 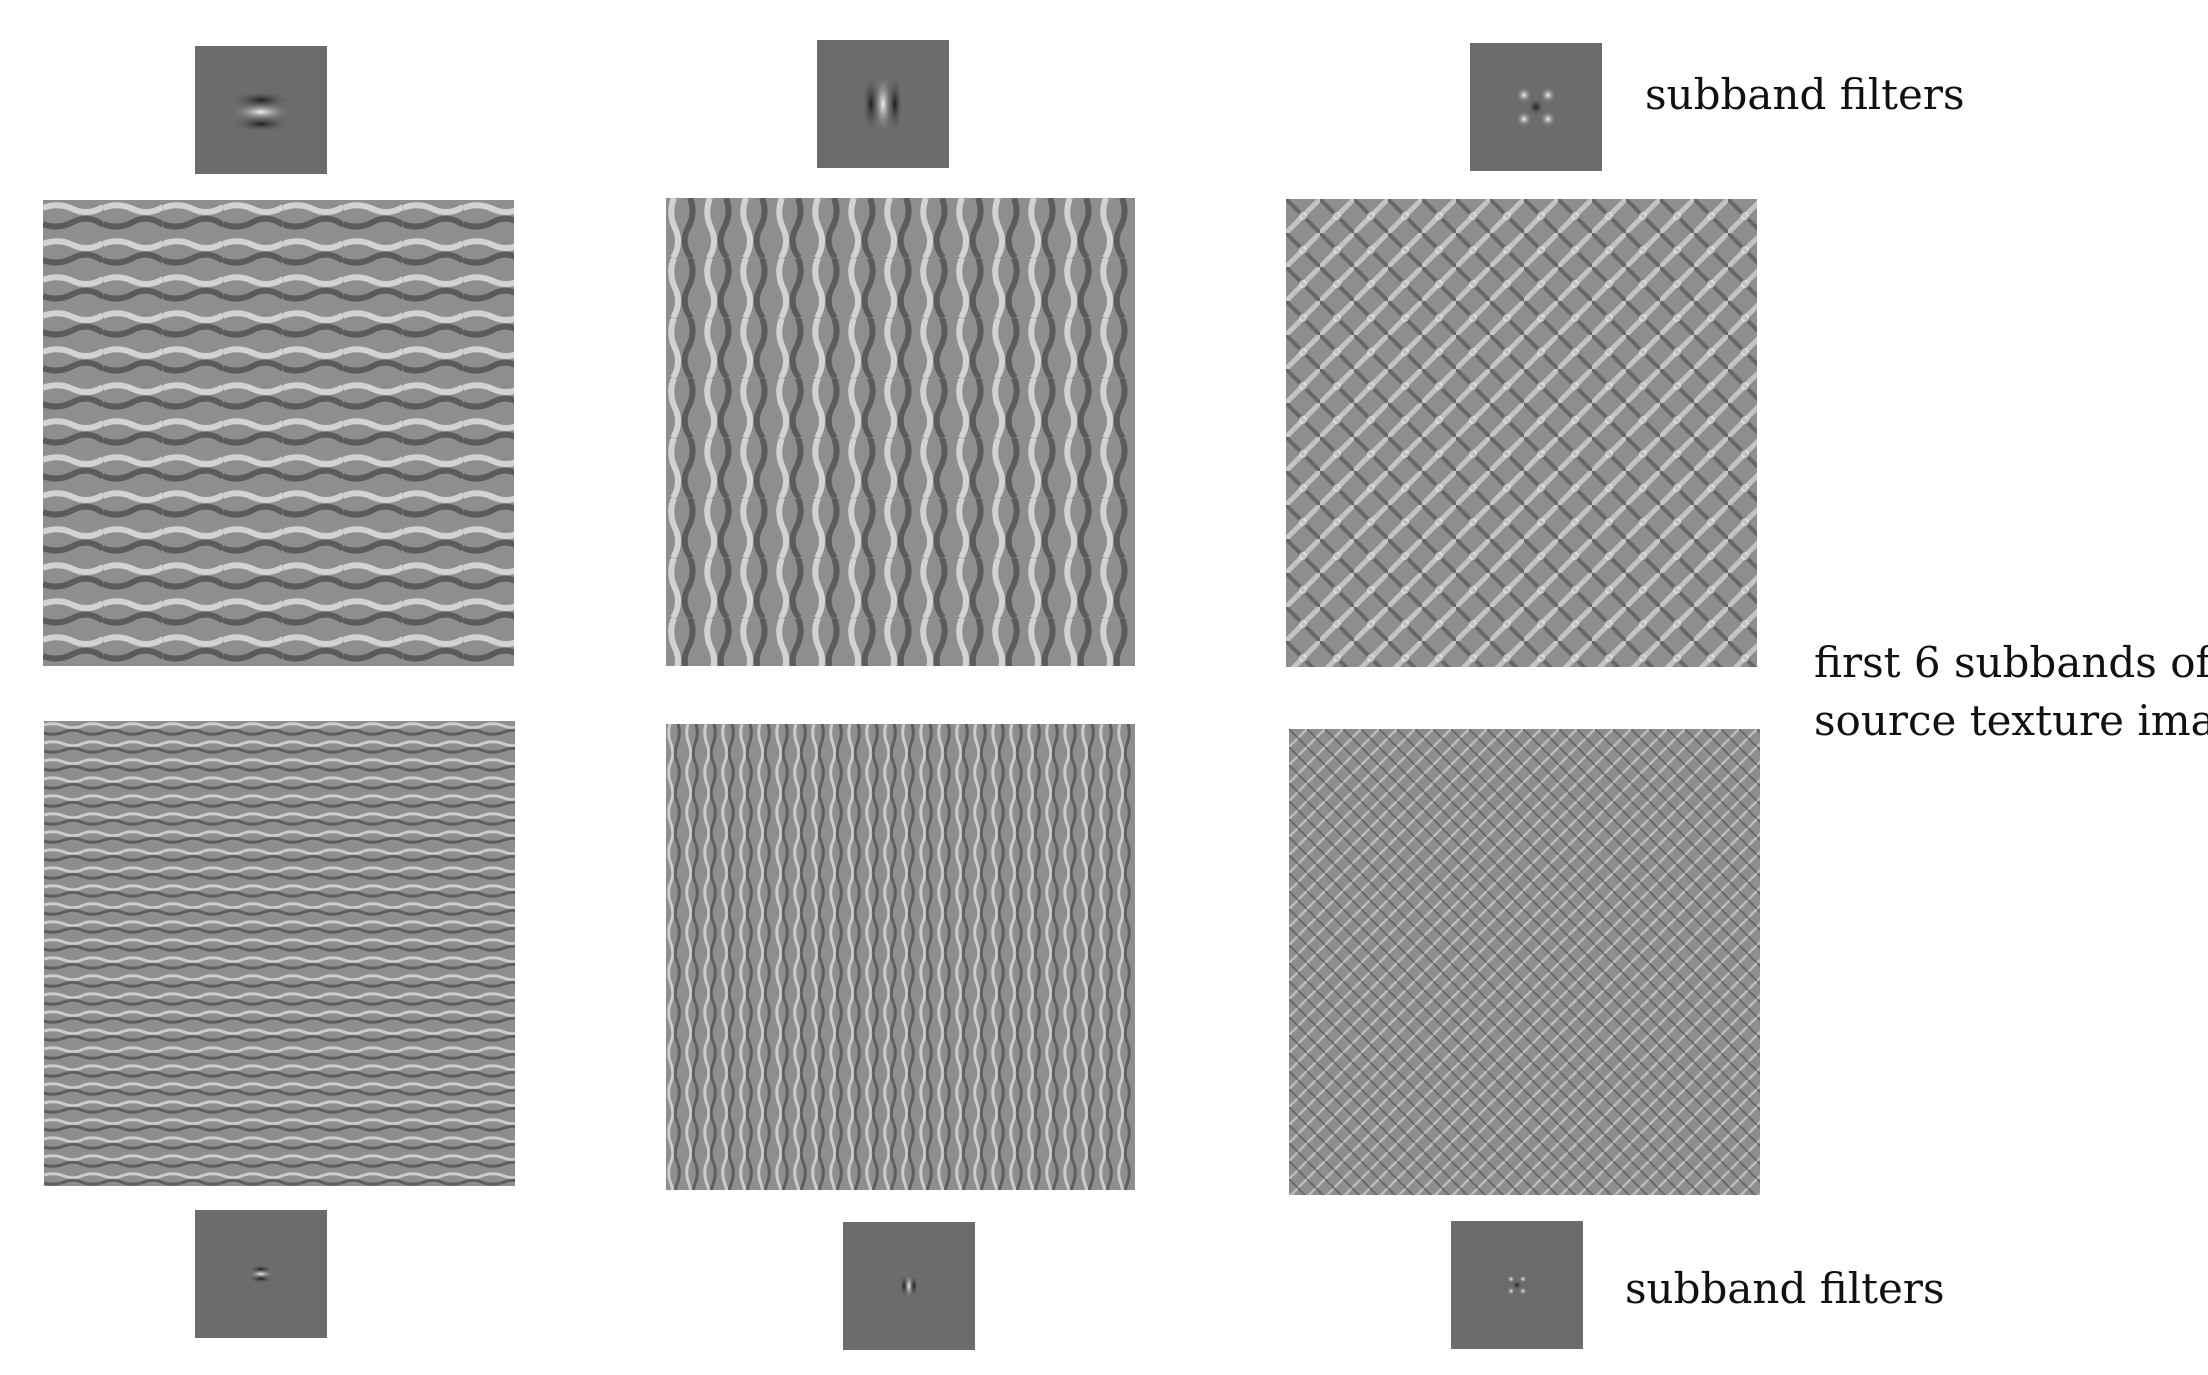 What do you see at coordinates (1521, 433) in the screenshot?
I see `subband-row1-diagonal` at bounding box center [1521, 433].